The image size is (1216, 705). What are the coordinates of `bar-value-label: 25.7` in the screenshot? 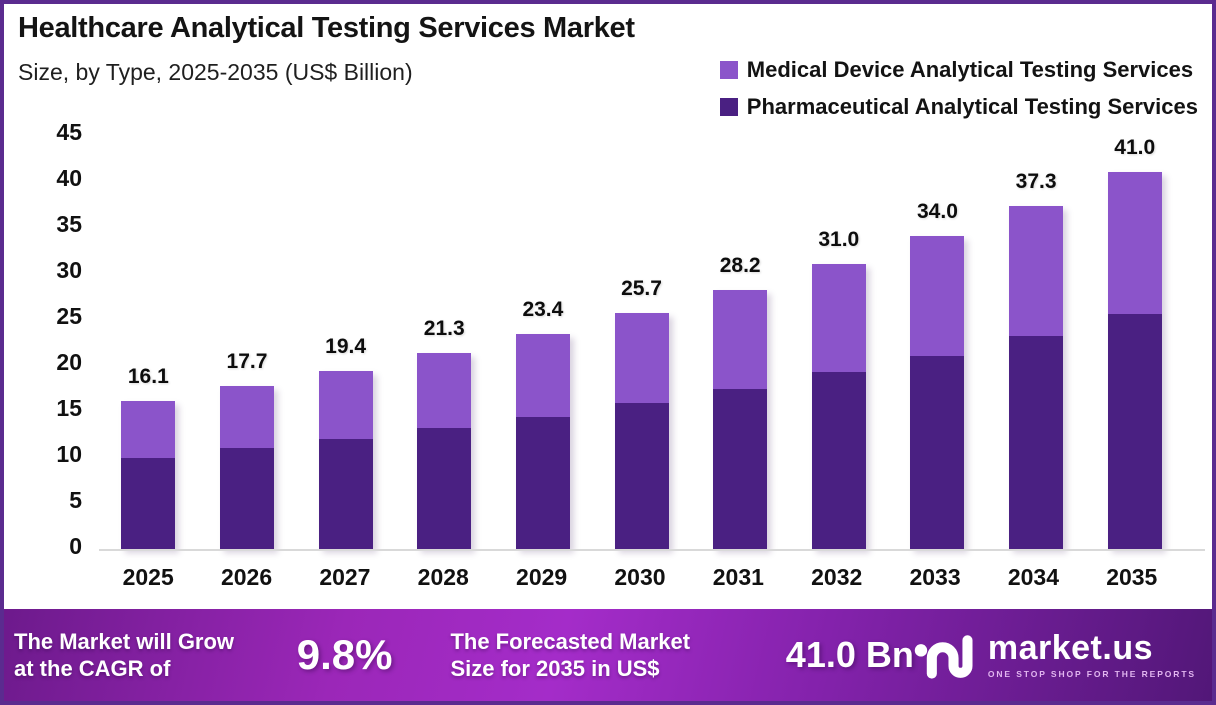 It's located at (641, 288).